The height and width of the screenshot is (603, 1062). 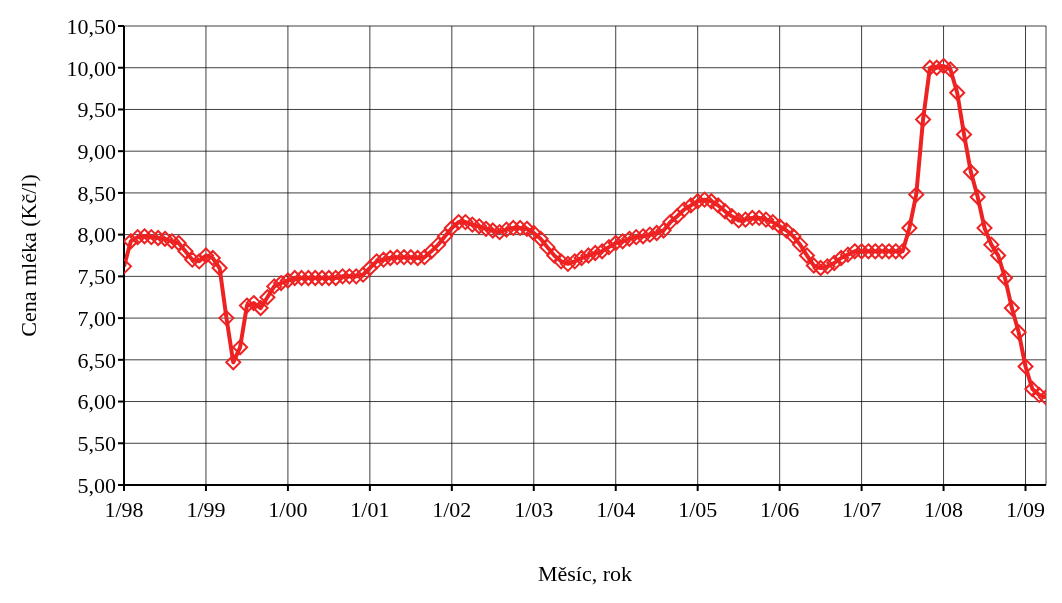 I want to click on y-tick-label: 7,00, so click(x=96, y=318).